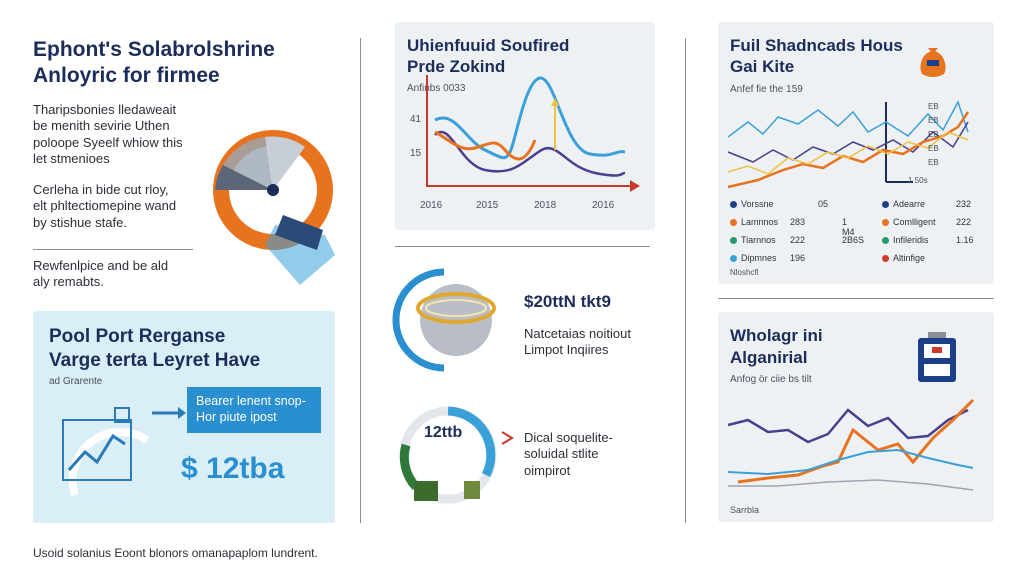 The width and height of the screenshot is (1024, 576). What do you see at coordinates (933, 106) in the screenshot?
I see `chart2-r-label-1: EB` at bounding box center [933, 106].